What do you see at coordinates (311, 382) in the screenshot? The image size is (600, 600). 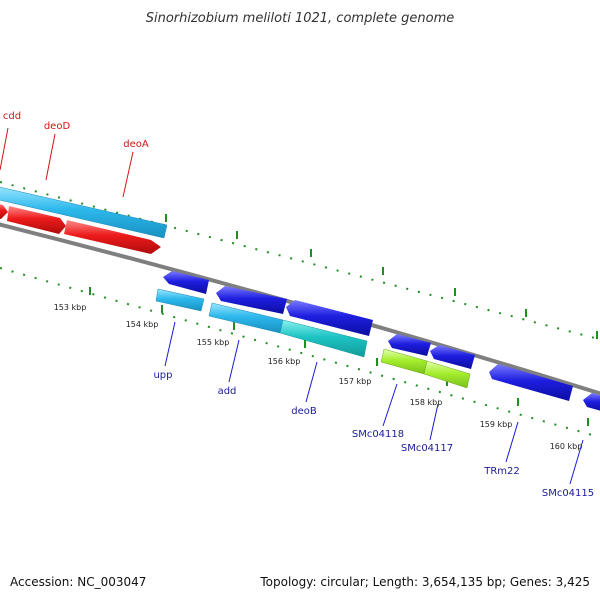 I see `leader-deoB` at bounding box center [311, 382].